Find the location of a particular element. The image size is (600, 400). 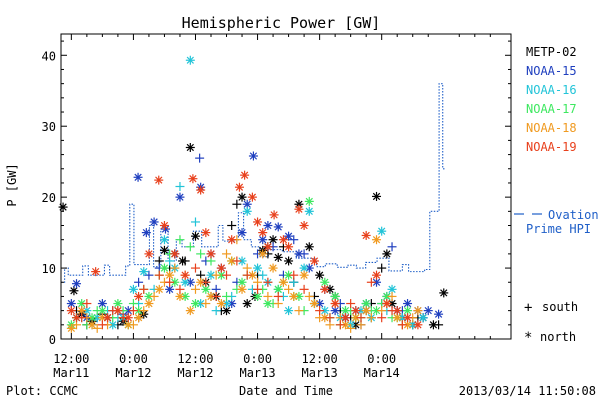

south-symbol: + is located at coordinates (528, 308).